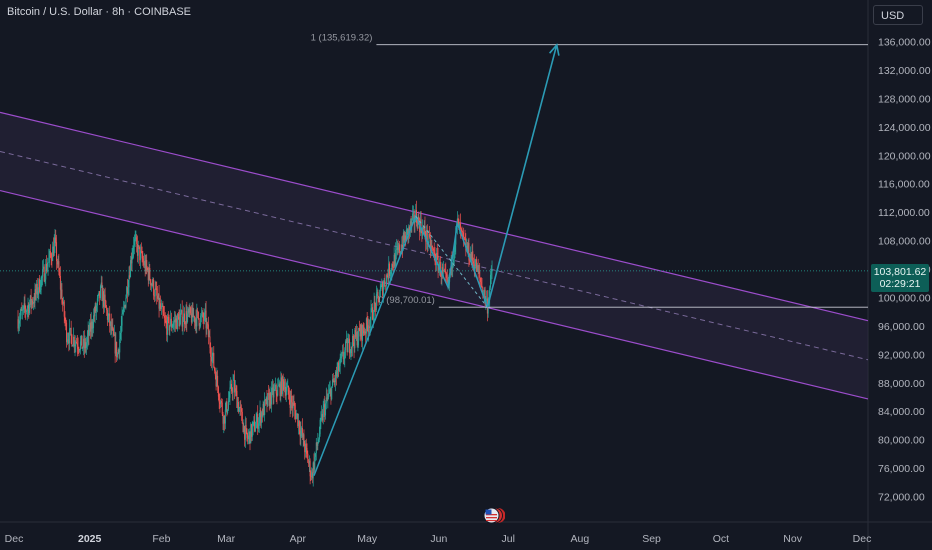 The width and height of the screenshot is (932, 550). I want to click on y-tick-label: 136,000.00, so click(904, 43).